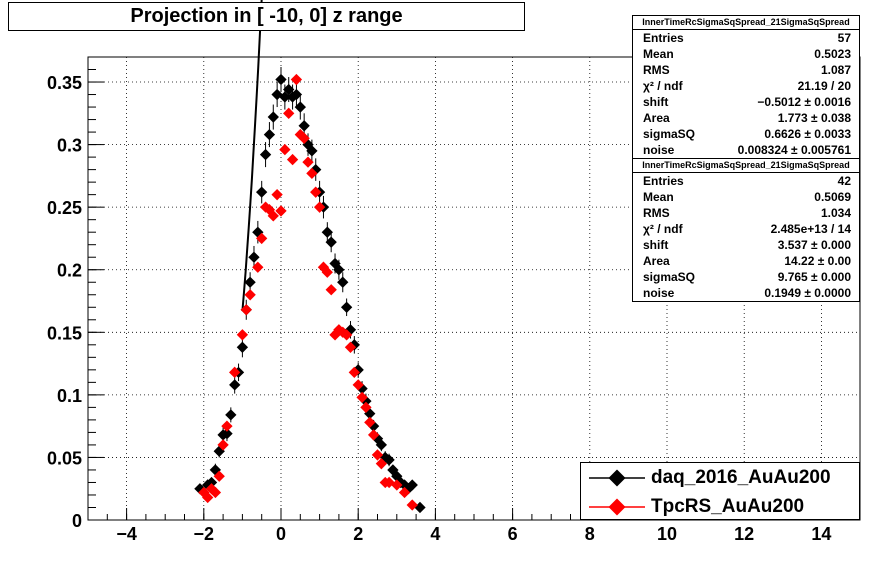  Describe the element at coordinates (126, 534) in the screenshot. I see `x-tick-label: −4` at that location.